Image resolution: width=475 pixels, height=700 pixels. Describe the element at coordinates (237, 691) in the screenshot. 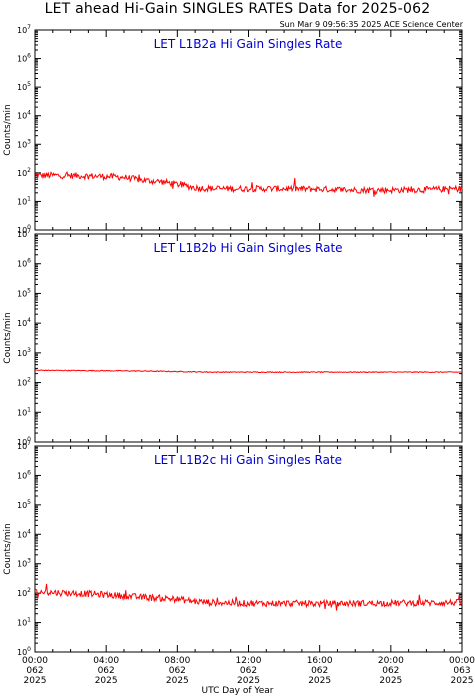

I see `x-axis-label: UTC Day of Year` at that location.